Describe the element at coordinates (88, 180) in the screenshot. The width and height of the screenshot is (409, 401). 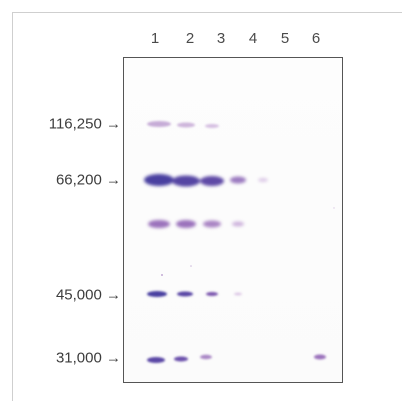
I see `marker-label: 66,200 →` at that location.